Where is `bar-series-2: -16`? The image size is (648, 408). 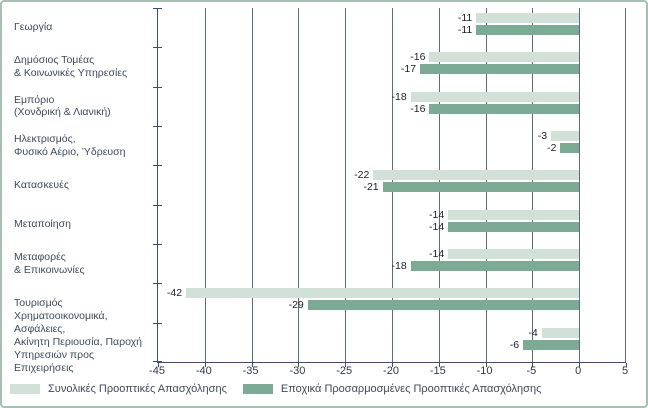
bar-series-2: -16 is located at coordinates (495, 109).